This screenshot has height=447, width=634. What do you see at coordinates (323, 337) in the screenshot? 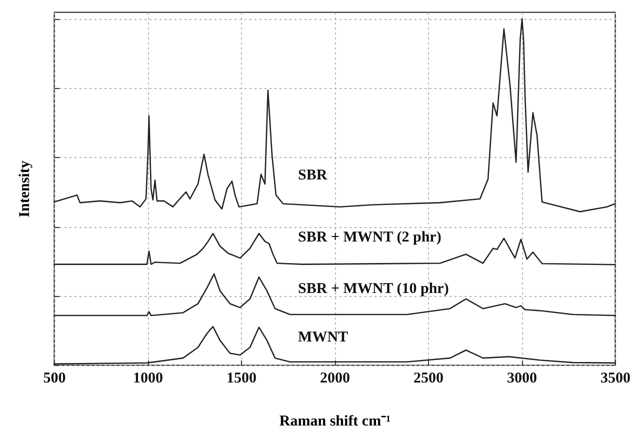
I see `series-label: MWNT` at bounding box center [323, 337].